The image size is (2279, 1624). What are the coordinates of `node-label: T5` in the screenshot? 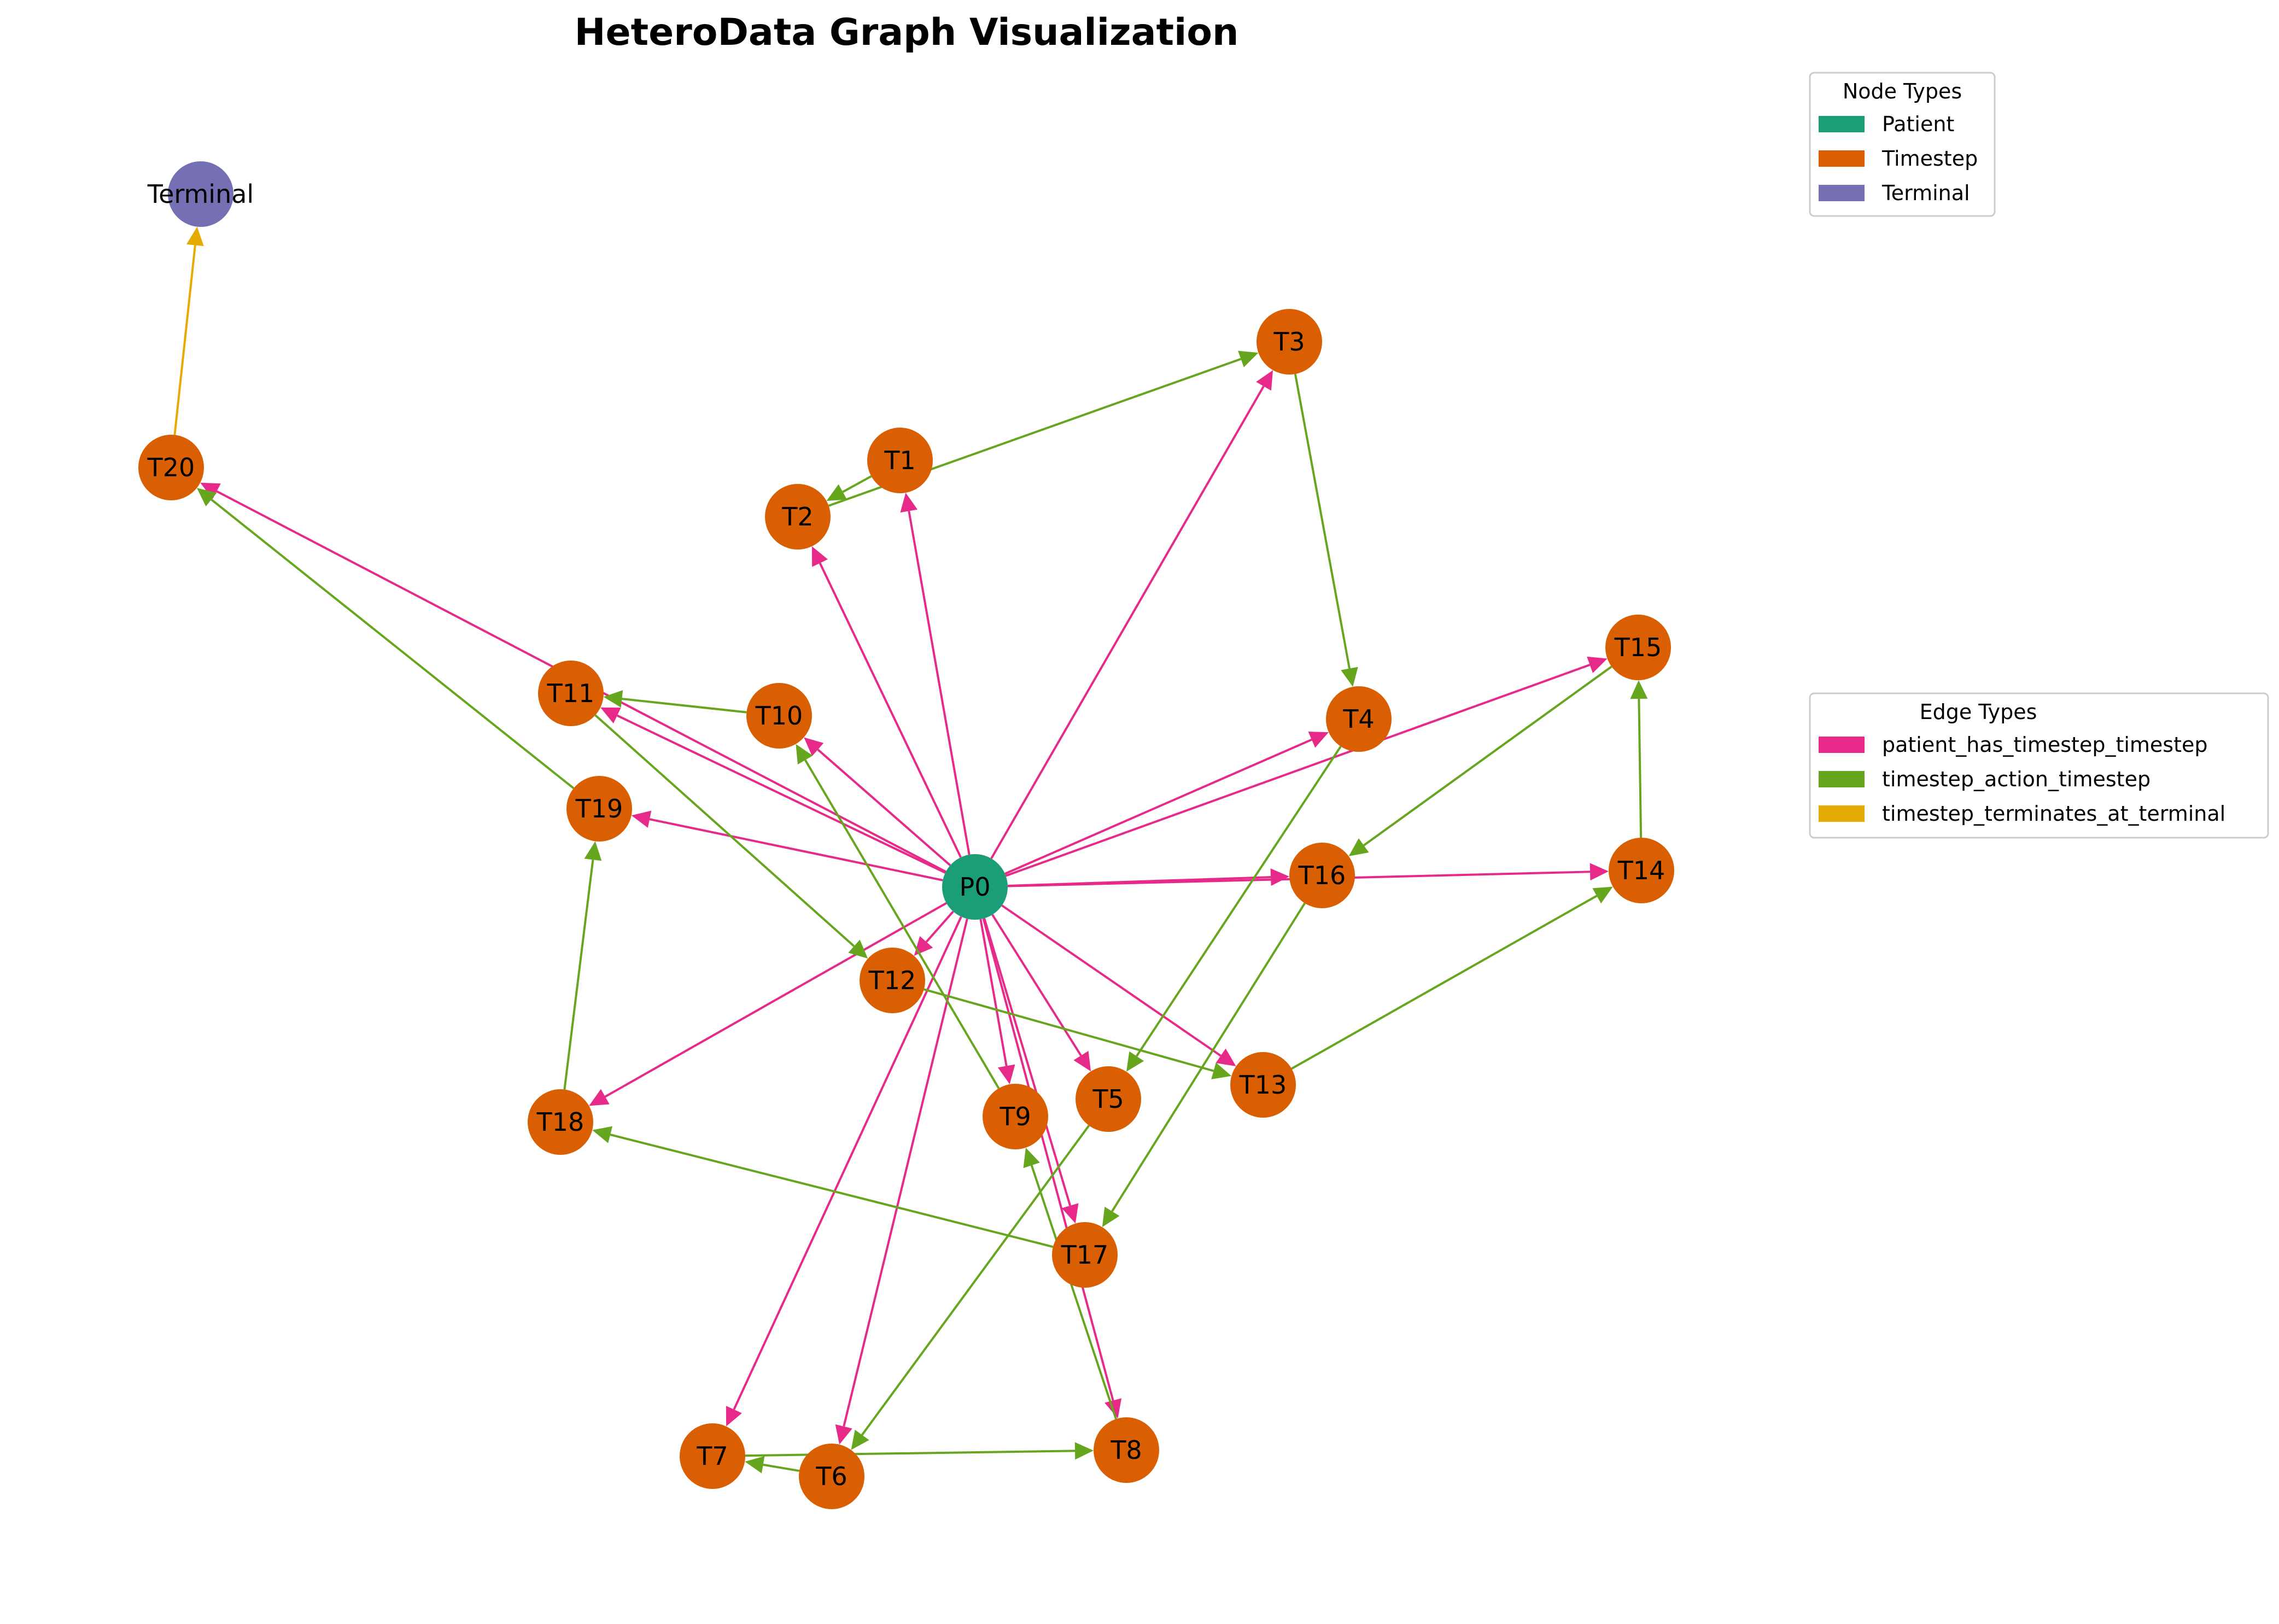 It's located at (1108, 1099).